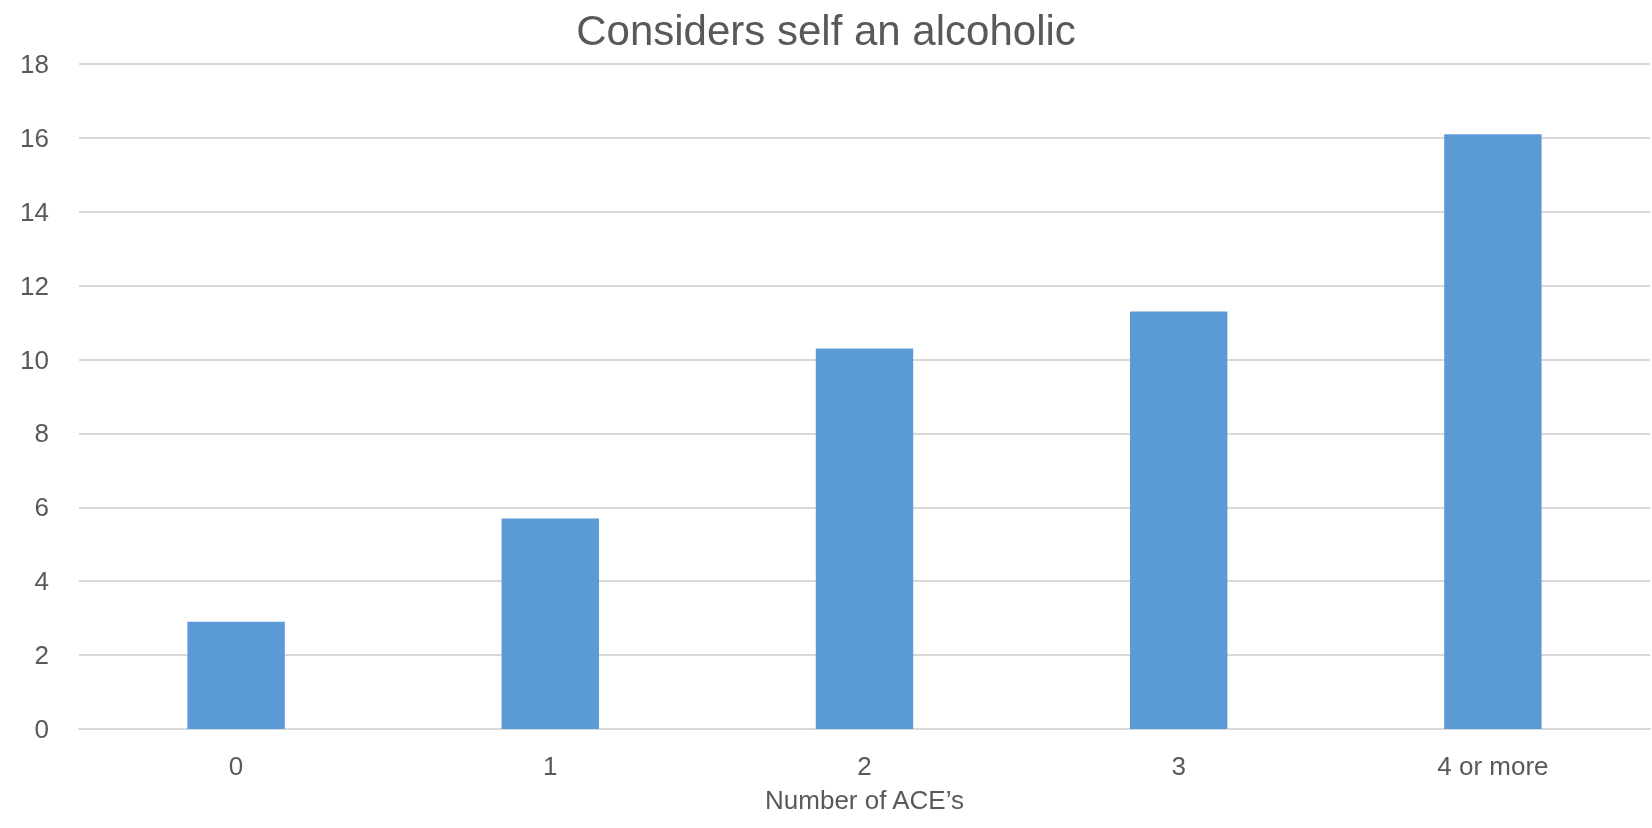 Image resolution: width=1652 pixels, height=828 pixels. Describe the element at coordinates (41, 581) in the screenshot. I see `y-tick-label: 4` at that location.